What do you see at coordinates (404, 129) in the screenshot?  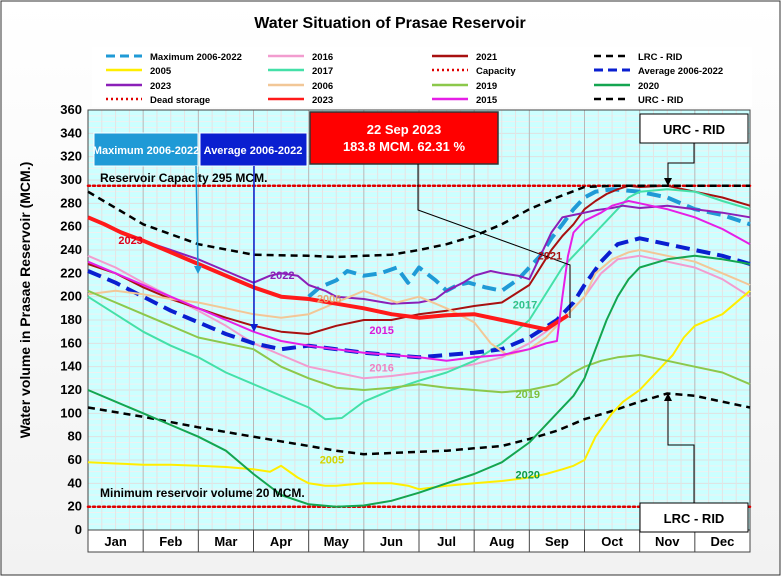 I see `current-date: 22 Sep 2023` at bounding box center [404, 129].